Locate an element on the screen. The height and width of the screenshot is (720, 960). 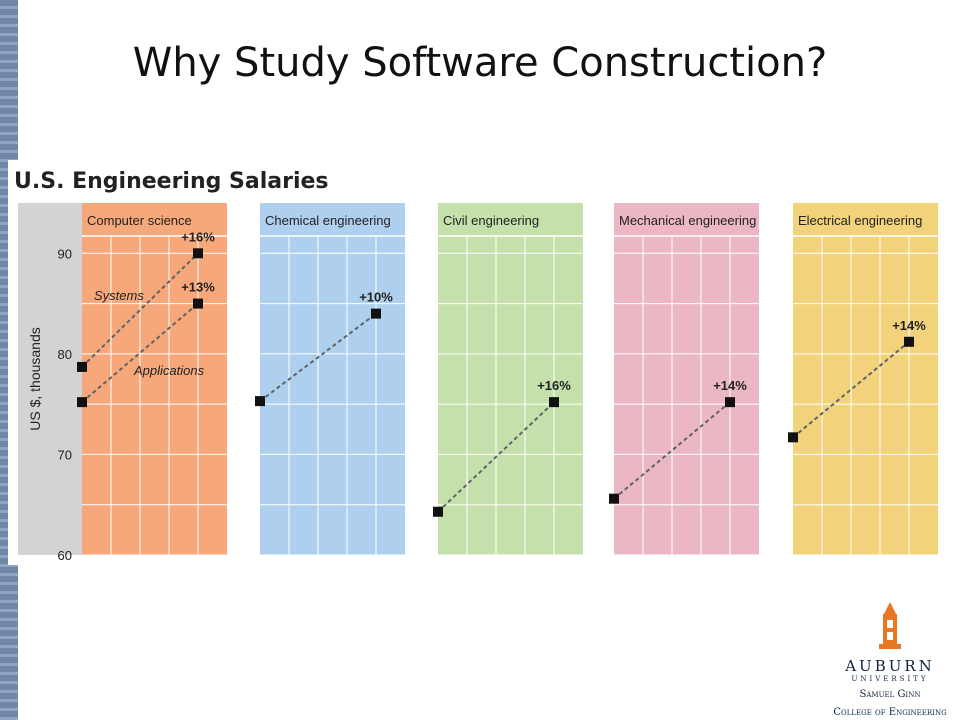
panel-label: Mechanical engineering is located at coordinates (687, 220).